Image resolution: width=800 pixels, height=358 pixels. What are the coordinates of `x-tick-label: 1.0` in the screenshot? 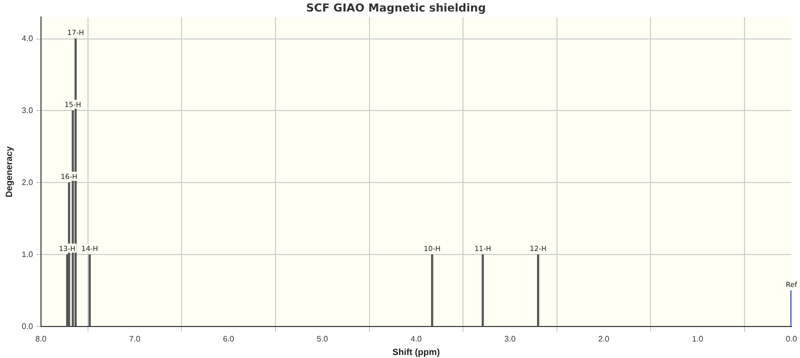 It's located at (698, 339).